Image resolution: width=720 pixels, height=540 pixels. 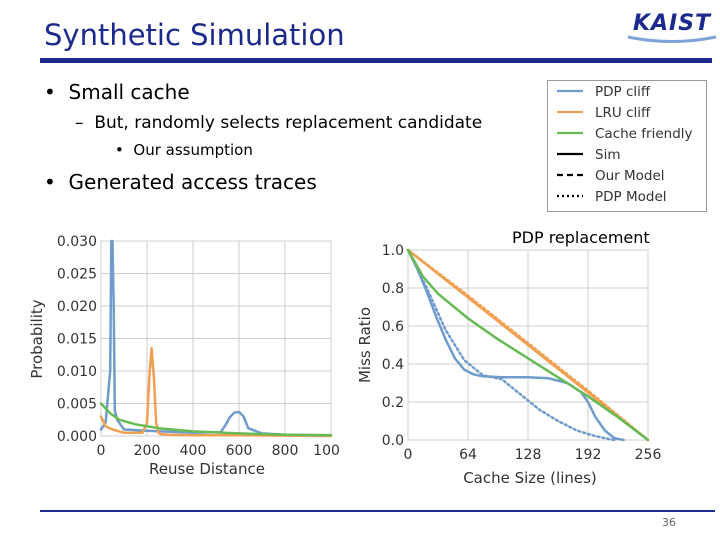 I want to click on kaist-logo: KAIST, so click(x=672, y=27).